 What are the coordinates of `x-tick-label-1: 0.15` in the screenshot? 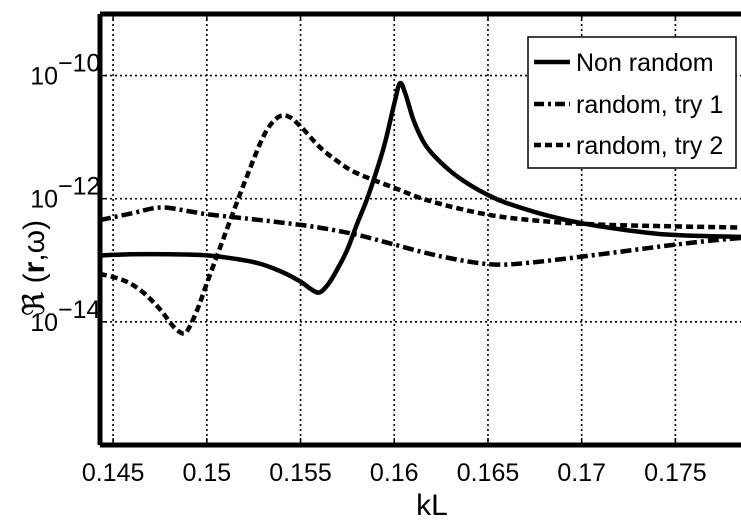 It's located at (206, 473).